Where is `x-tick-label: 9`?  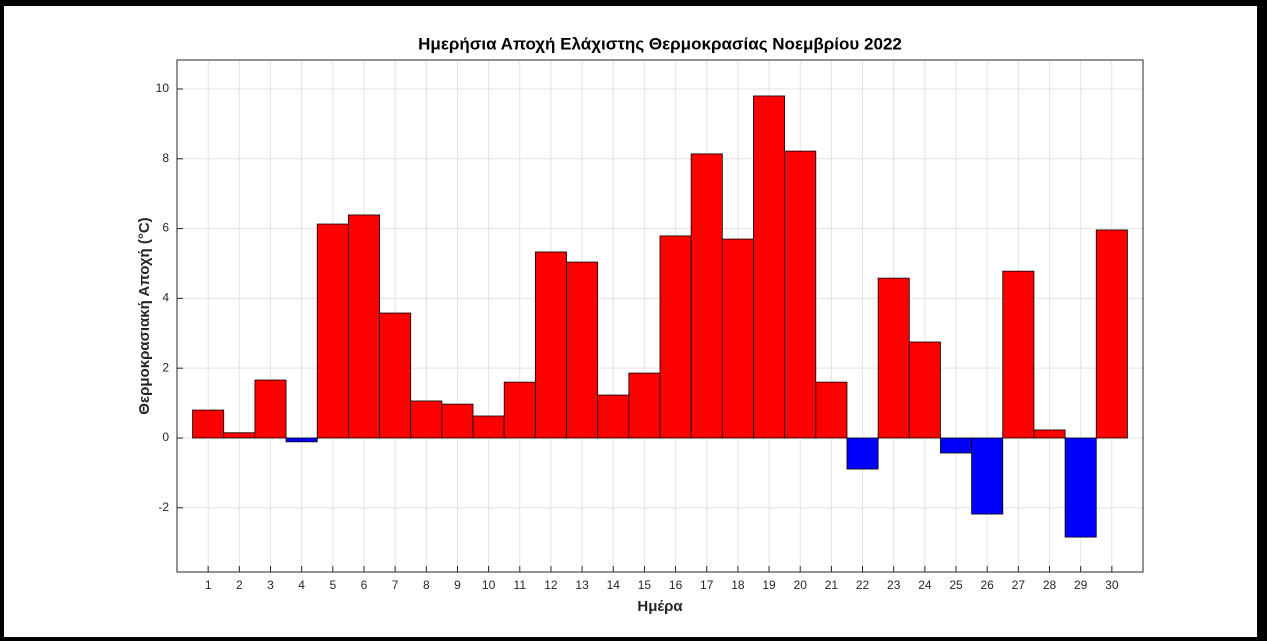 x-tick-label: 9 is located at coordinates (457, 585).